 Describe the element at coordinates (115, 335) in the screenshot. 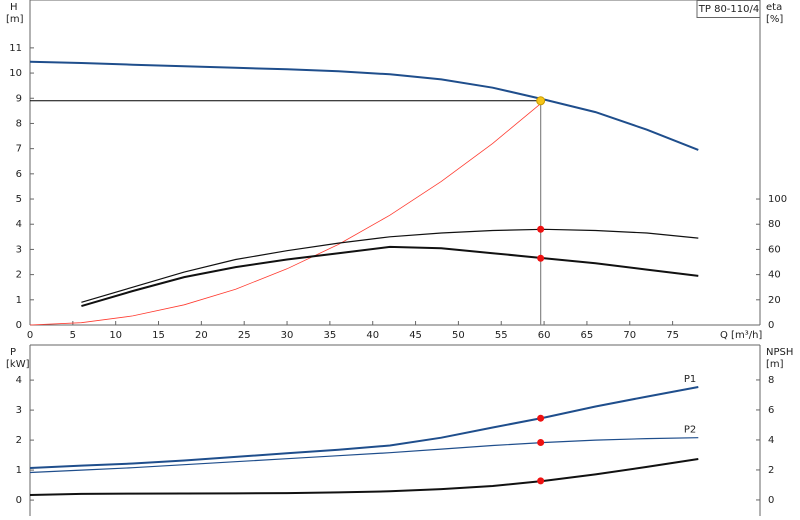

I see `x-tick-label: 10` at that location.